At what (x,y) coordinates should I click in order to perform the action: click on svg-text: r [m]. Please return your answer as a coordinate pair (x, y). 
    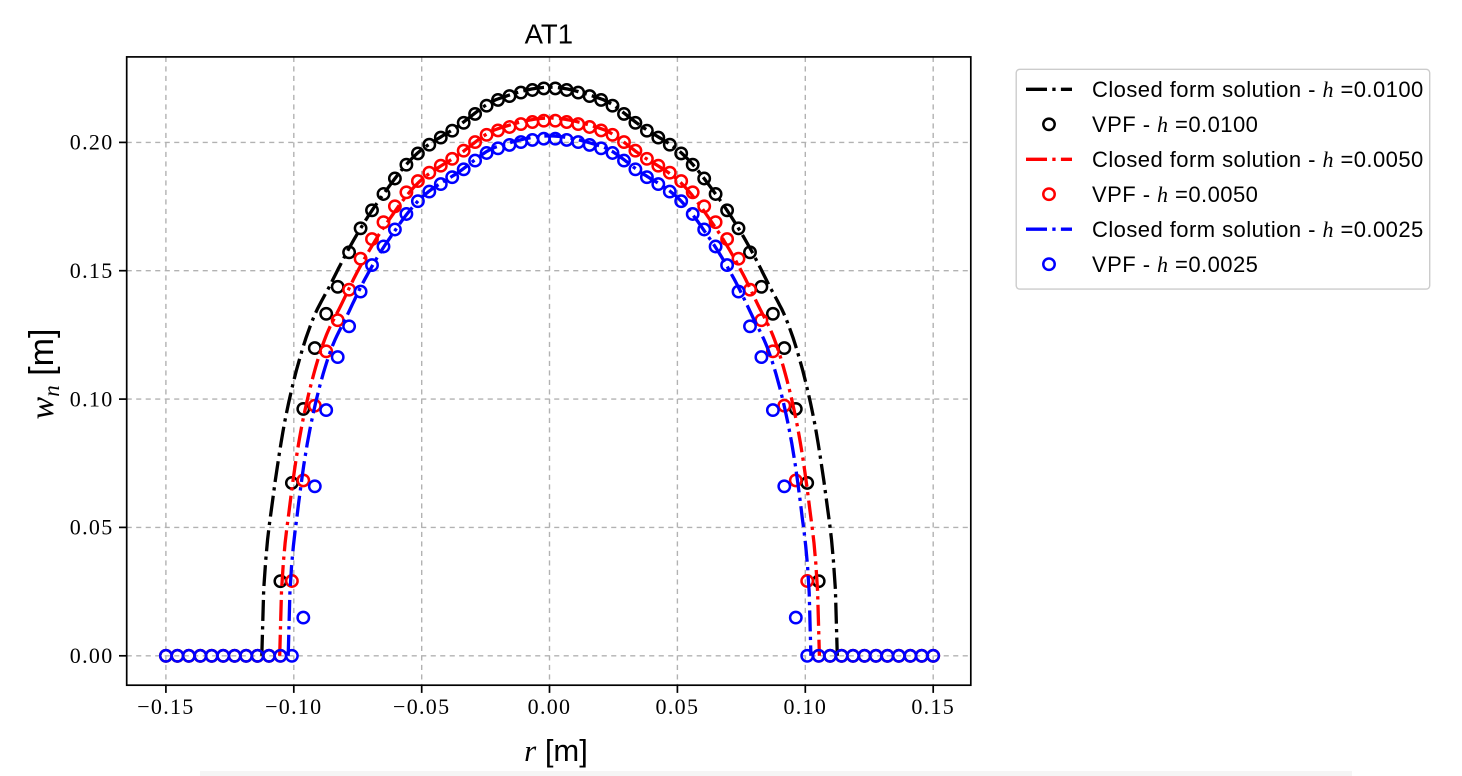
    Looking at the image, I should click on (556, 750).